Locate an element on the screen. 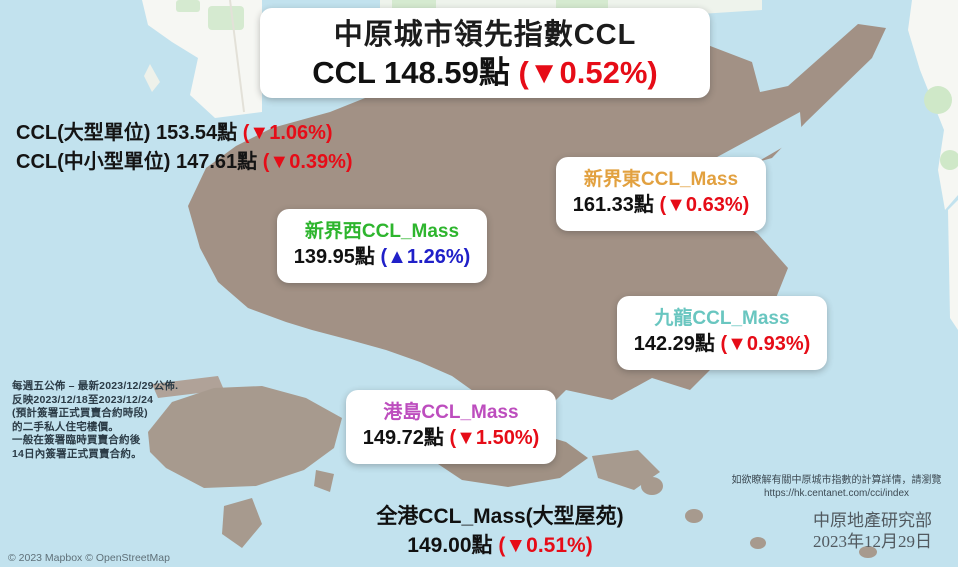 The height and width of the screenshot is (567, 958). region-value: 142.29點 is located at coordinates (674, 344).